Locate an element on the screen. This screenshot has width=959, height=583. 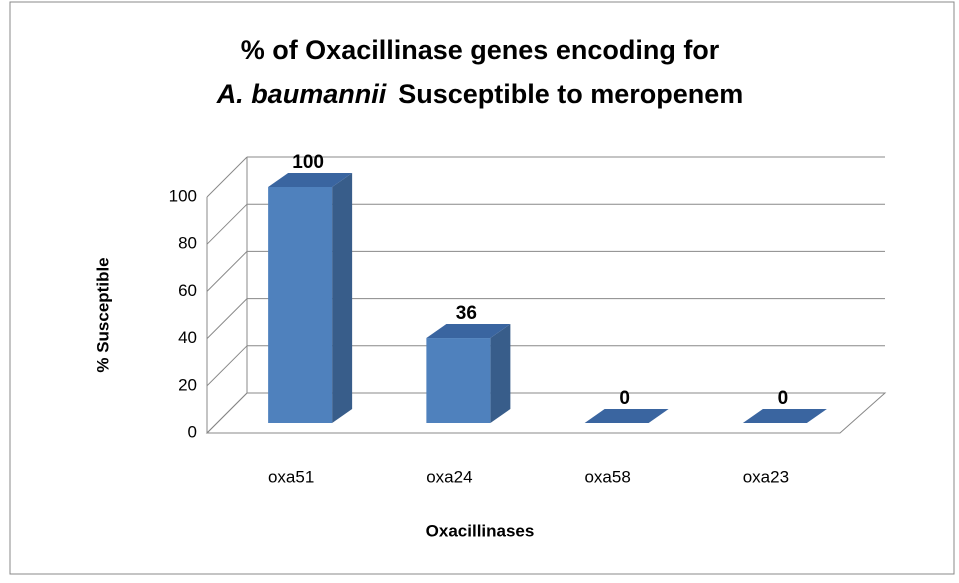
x-tick-label: oxa58 is located at coordinates (607, 476).